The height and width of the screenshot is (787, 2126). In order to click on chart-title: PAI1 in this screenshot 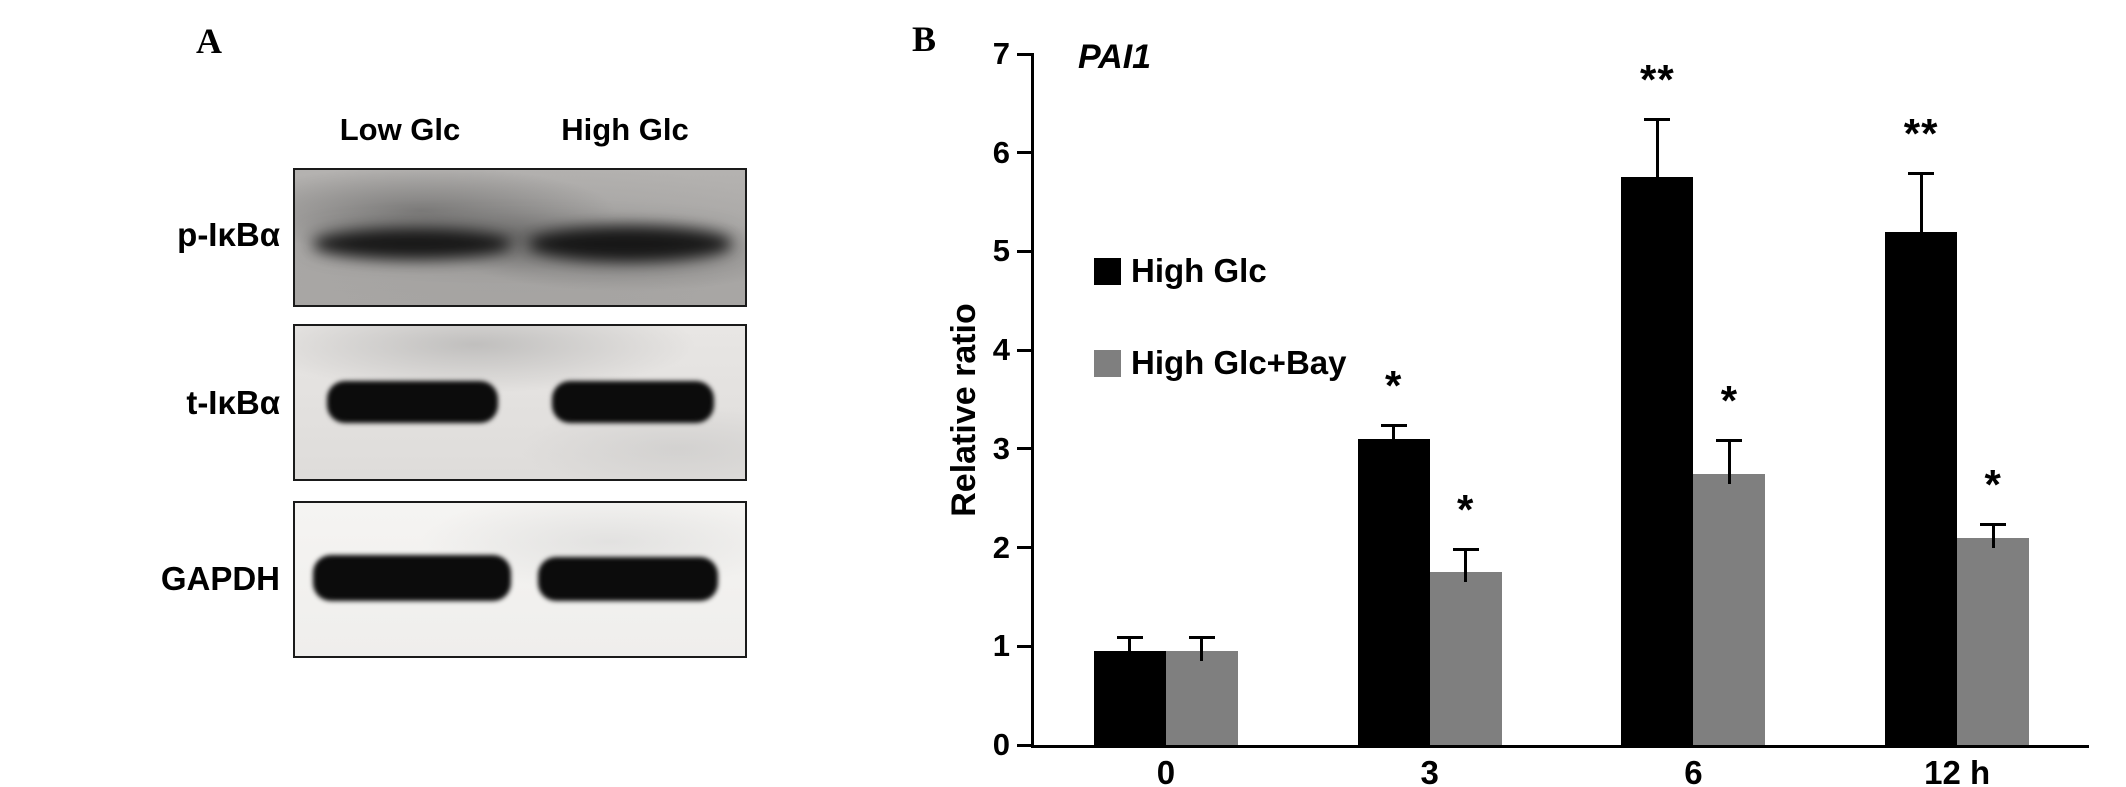, I will do `click(1115, 57)`.